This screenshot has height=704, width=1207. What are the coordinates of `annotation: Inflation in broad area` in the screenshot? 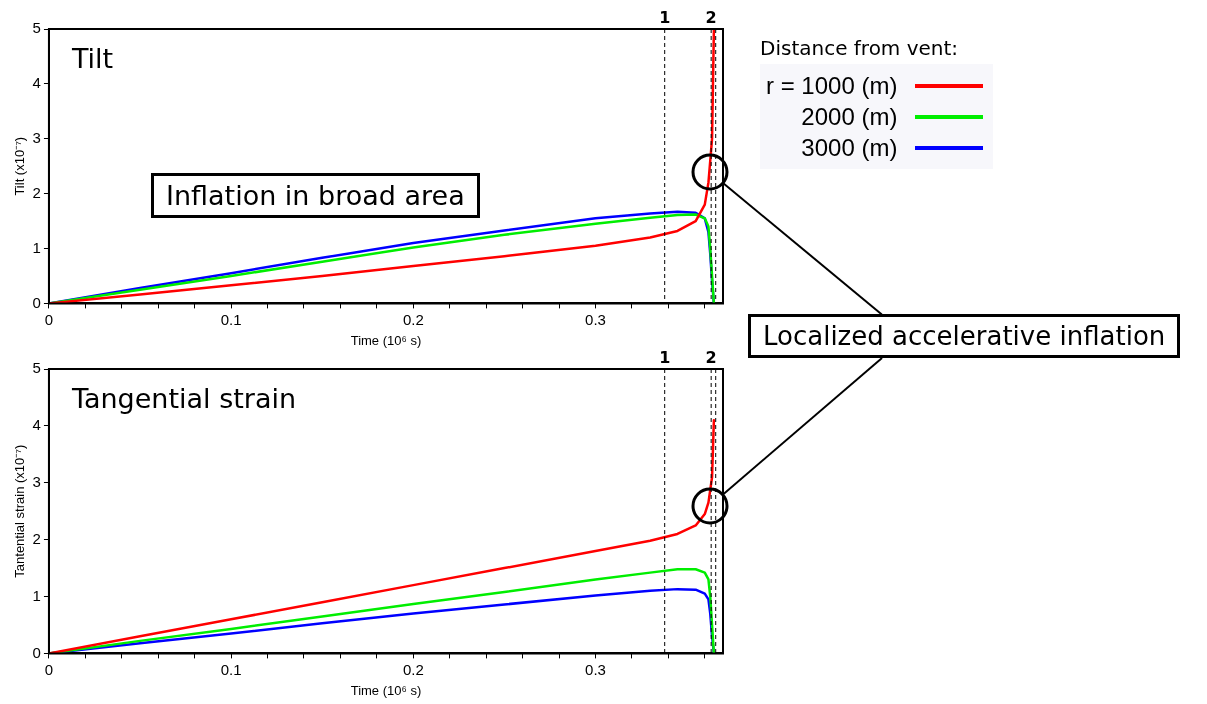 It's located at (315, 195).